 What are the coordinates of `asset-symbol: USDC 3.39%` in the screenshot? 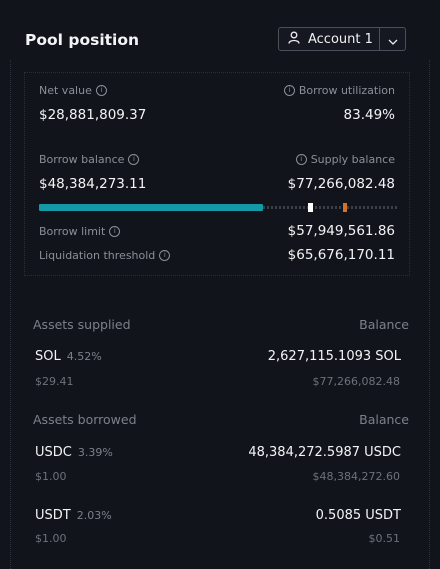 It's located at (74, 452).